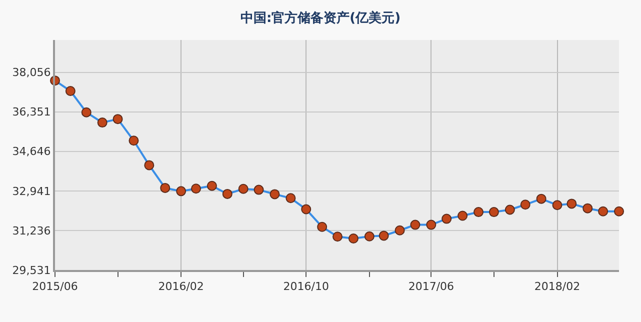  What do you see at coordinates (306, 287) in the screenshot?
I see `x-tick-label: 2016/10` at bounding box center [306, 287].